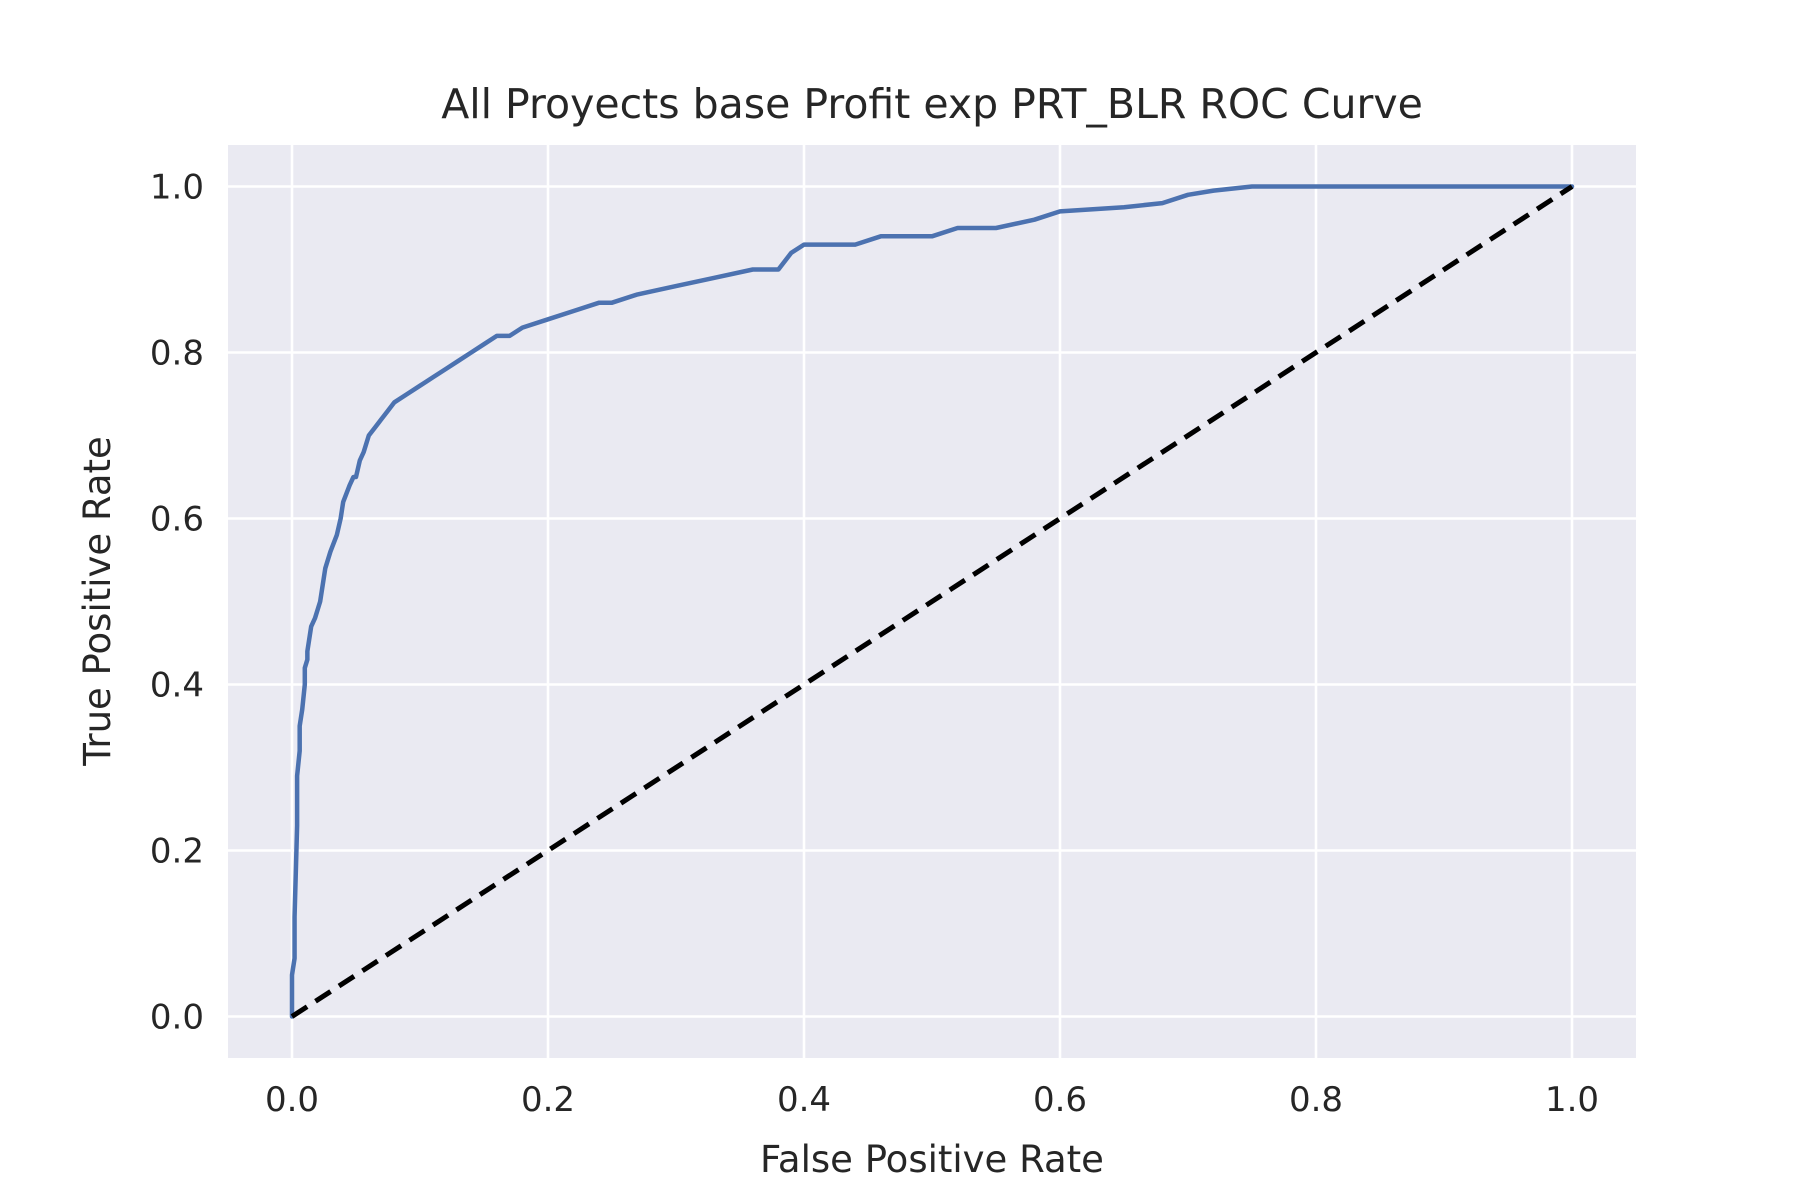  What do you see at coordinates (1572, 1100) in the screenshot?
I see `x-tick-label: 1.0` at bounding box center [1572, 1100].